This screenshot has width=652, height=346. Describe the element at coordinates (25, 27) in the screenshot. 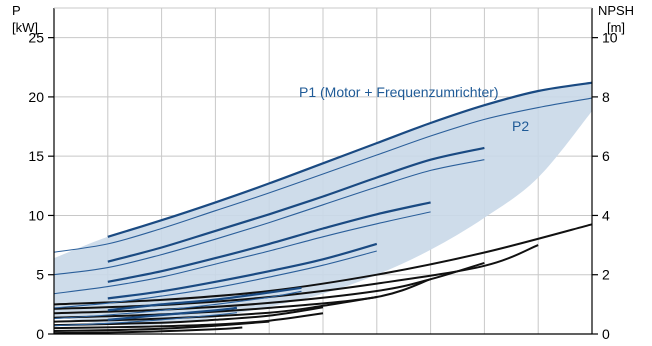

I see `left-axis-label-line2: [kW]` at that location.